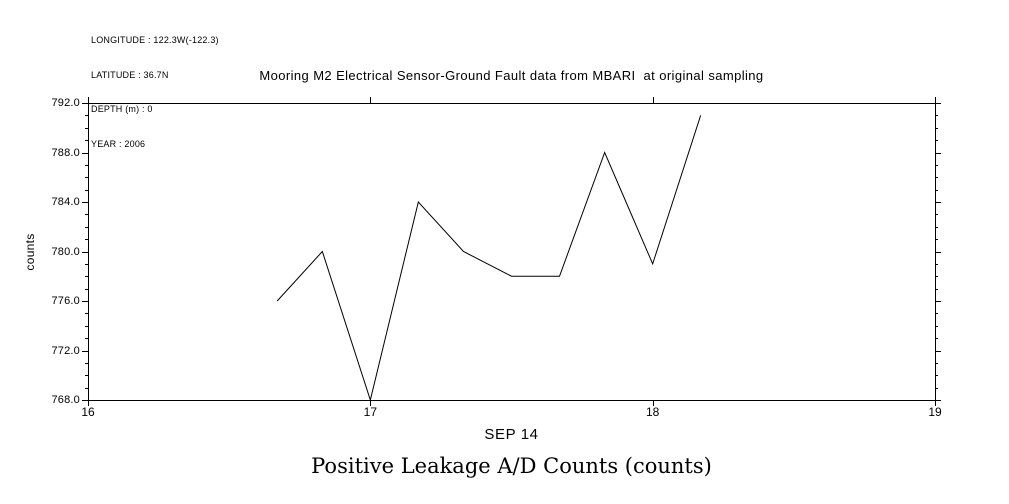  What do you see at coordinates (65, 350) in the screenshot?
I see `y-tick-label: 772.0` at bounding box center [65, 350].